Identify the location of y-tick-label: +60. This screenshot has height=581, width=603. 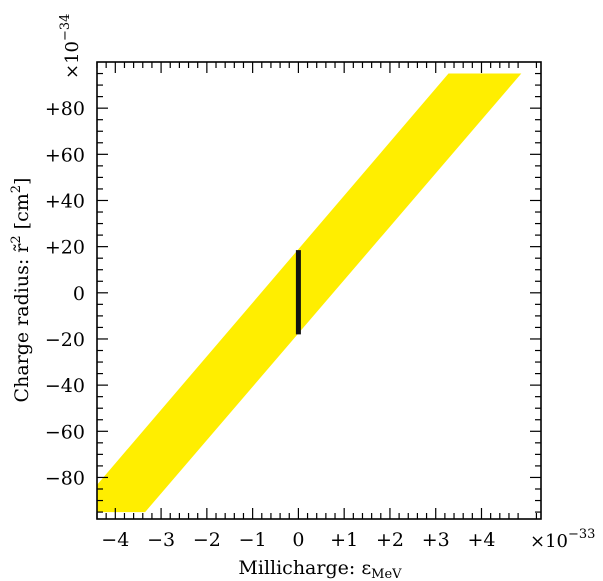
(65, 155).